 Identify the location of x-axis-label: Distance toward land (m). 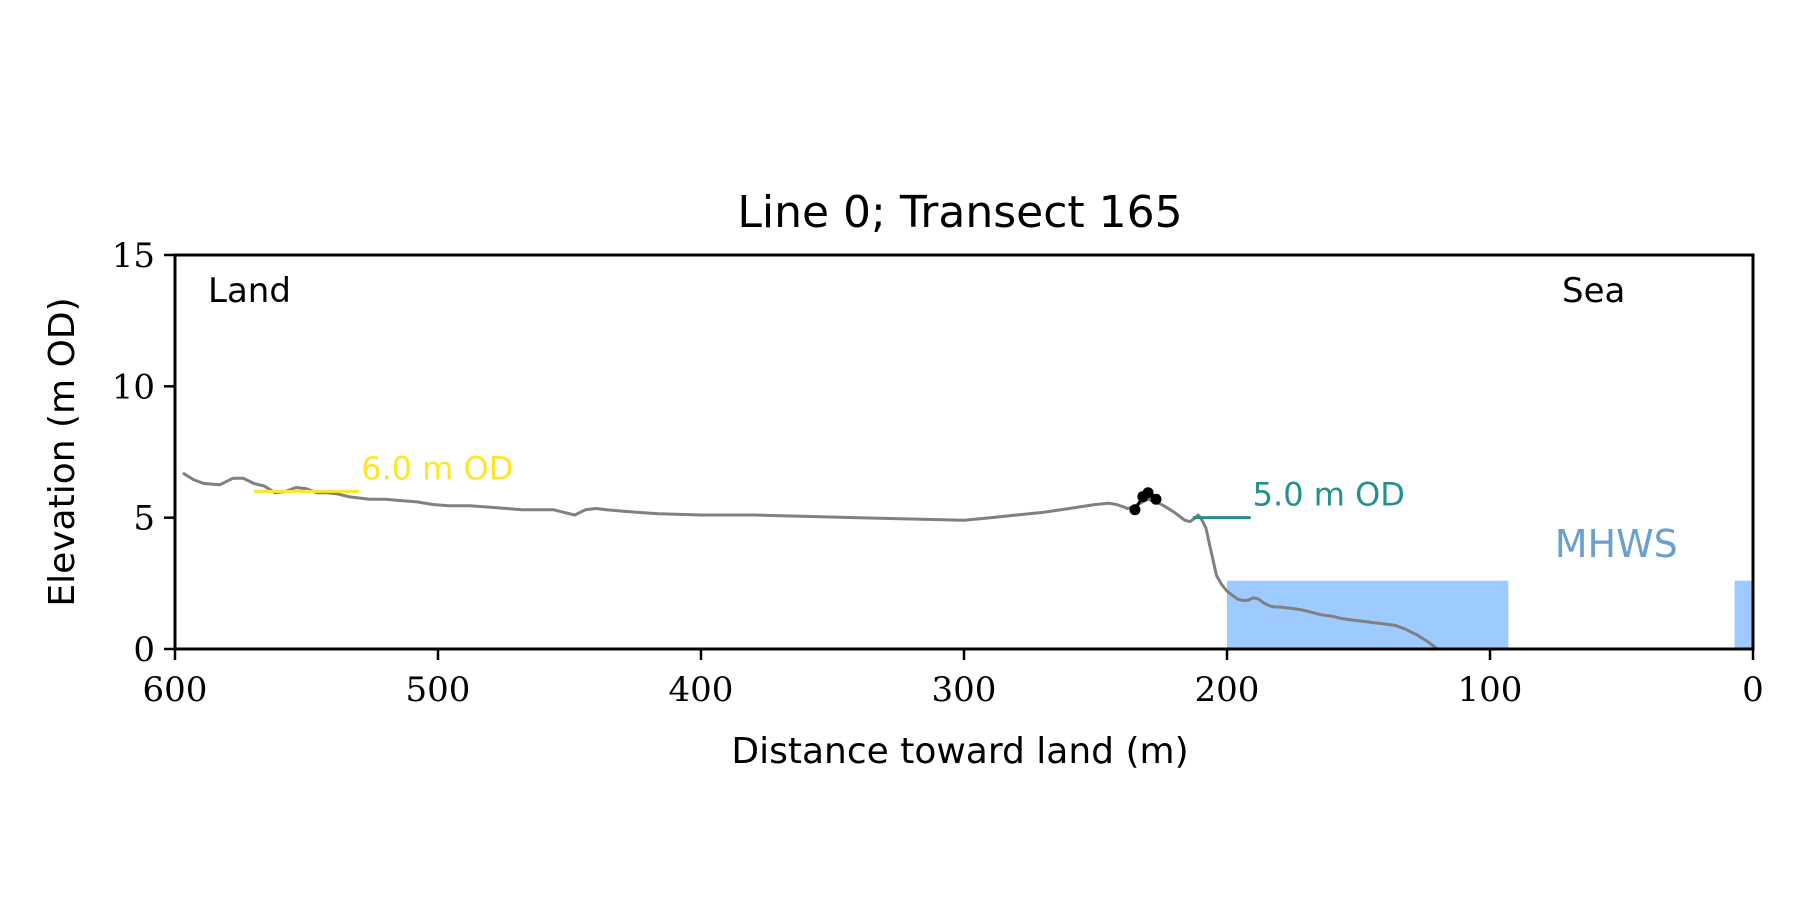
(959, 751).